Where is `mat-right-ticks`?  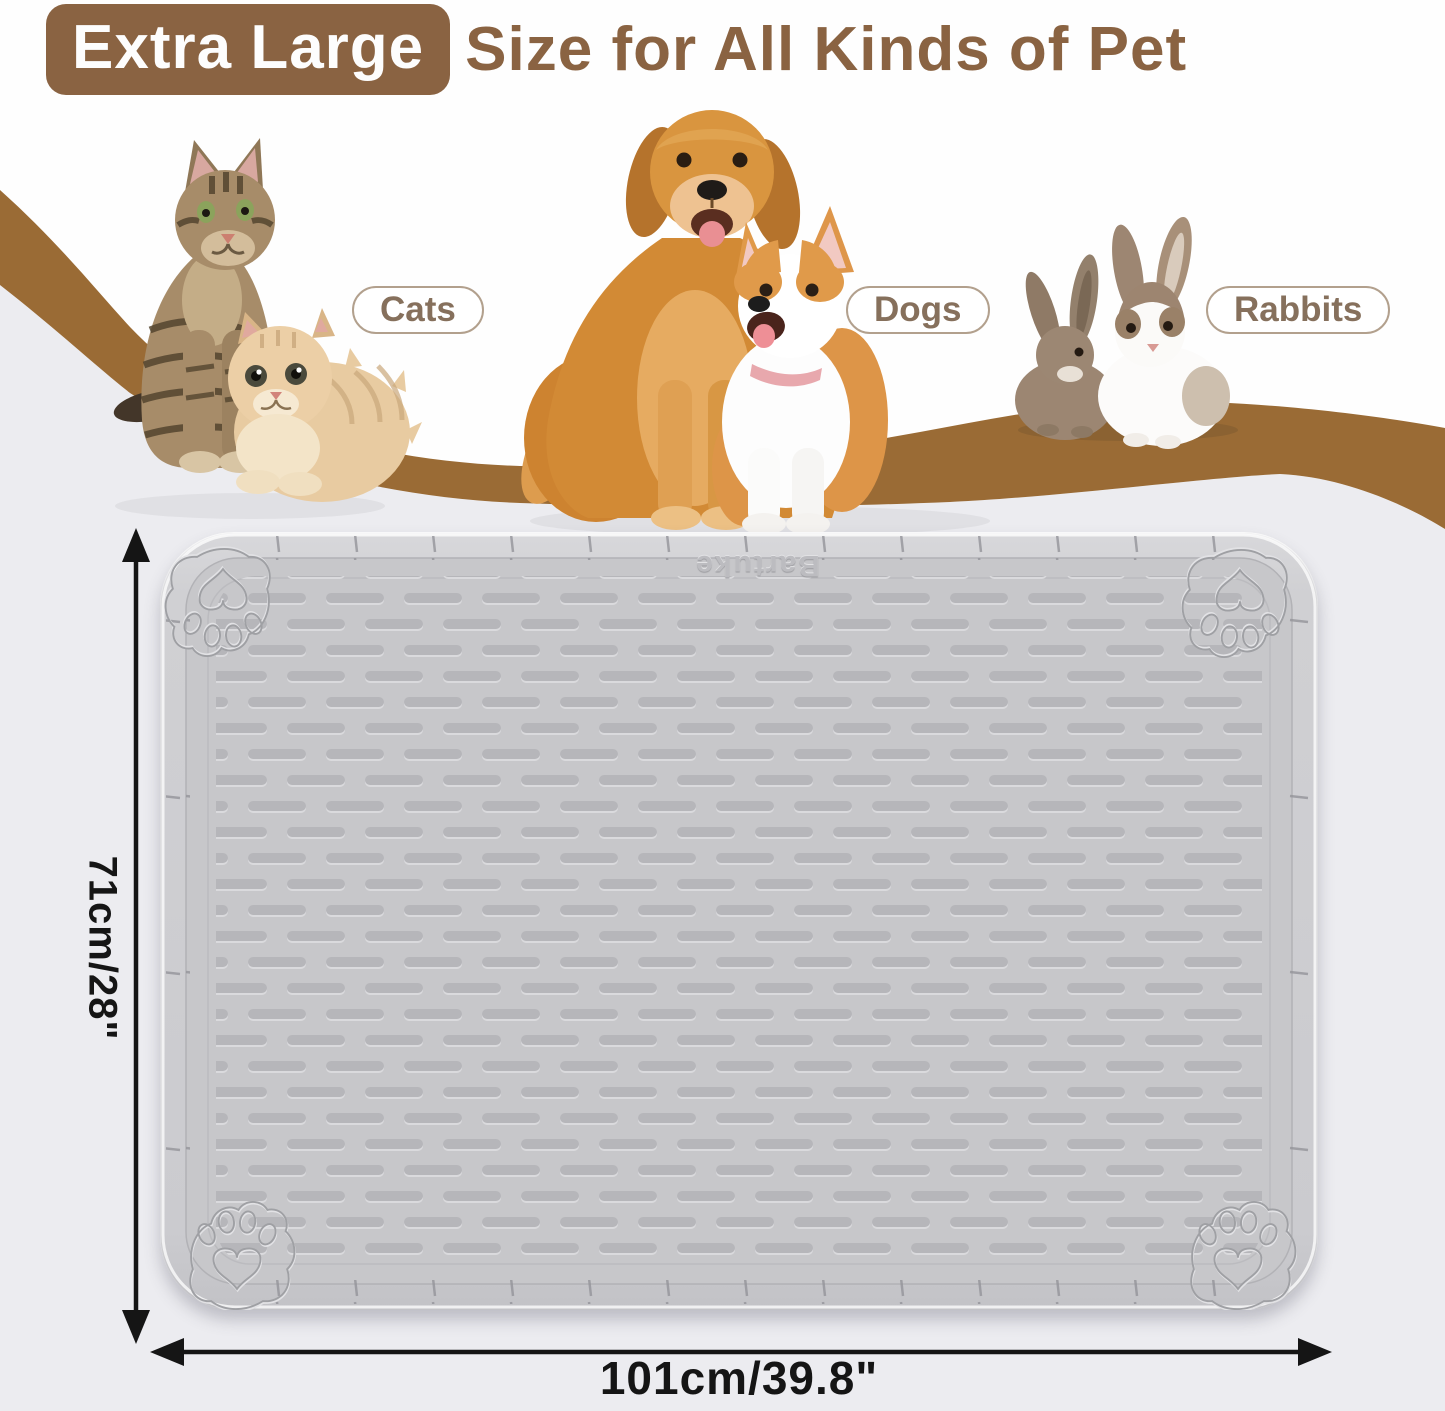
mat-right-ticks is located at coordinates (1300, 921).